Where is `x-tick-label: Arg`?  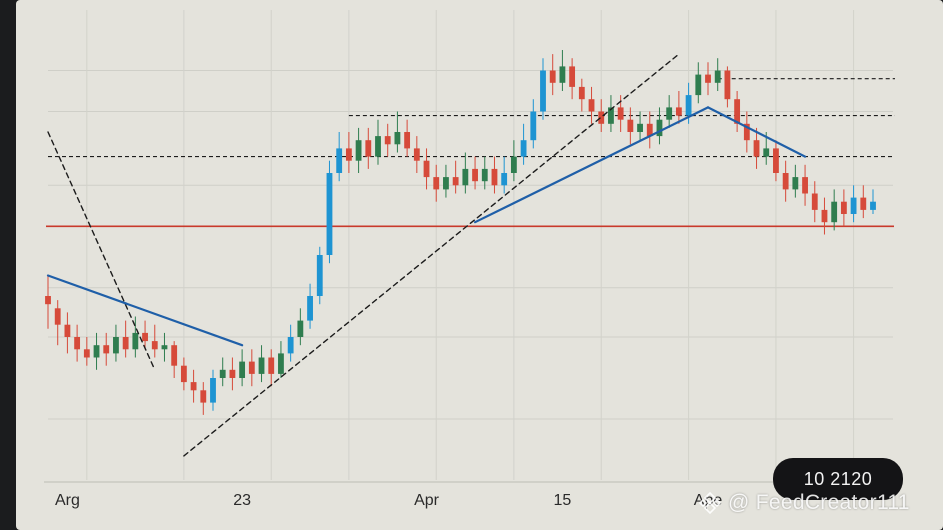 x-tick-label: Arg is located at coordinates (67, 500).